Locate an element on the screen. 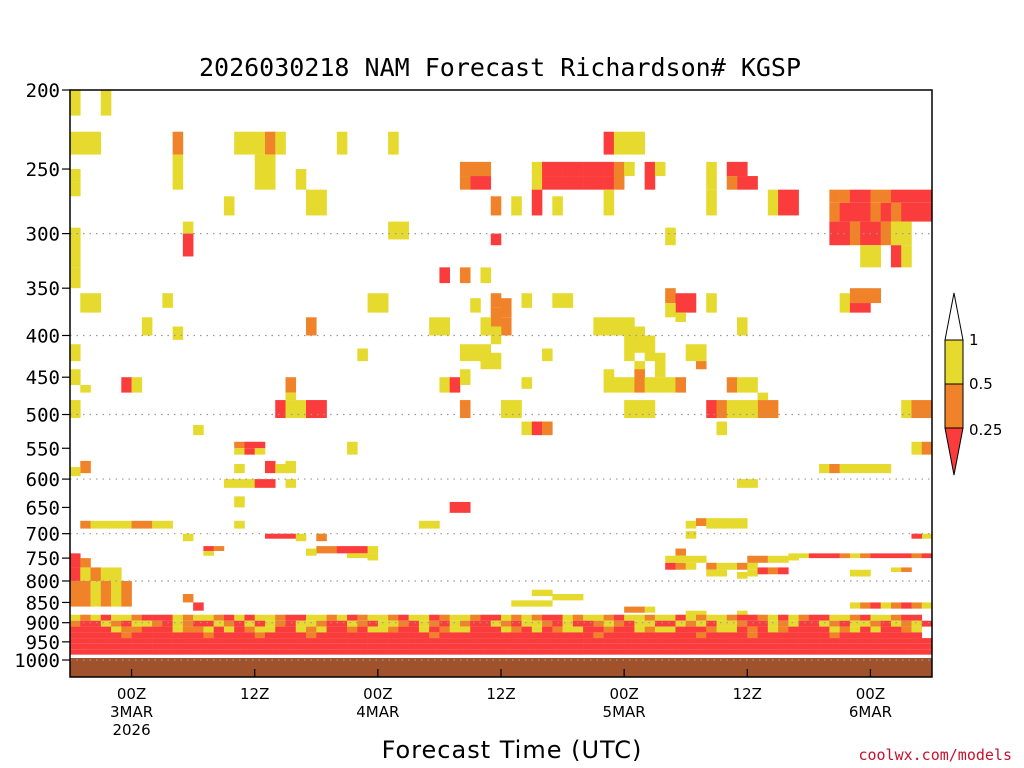 The image size is (1024, 768). x-tick-label: 3MAR is located at coordinates (131, 712).